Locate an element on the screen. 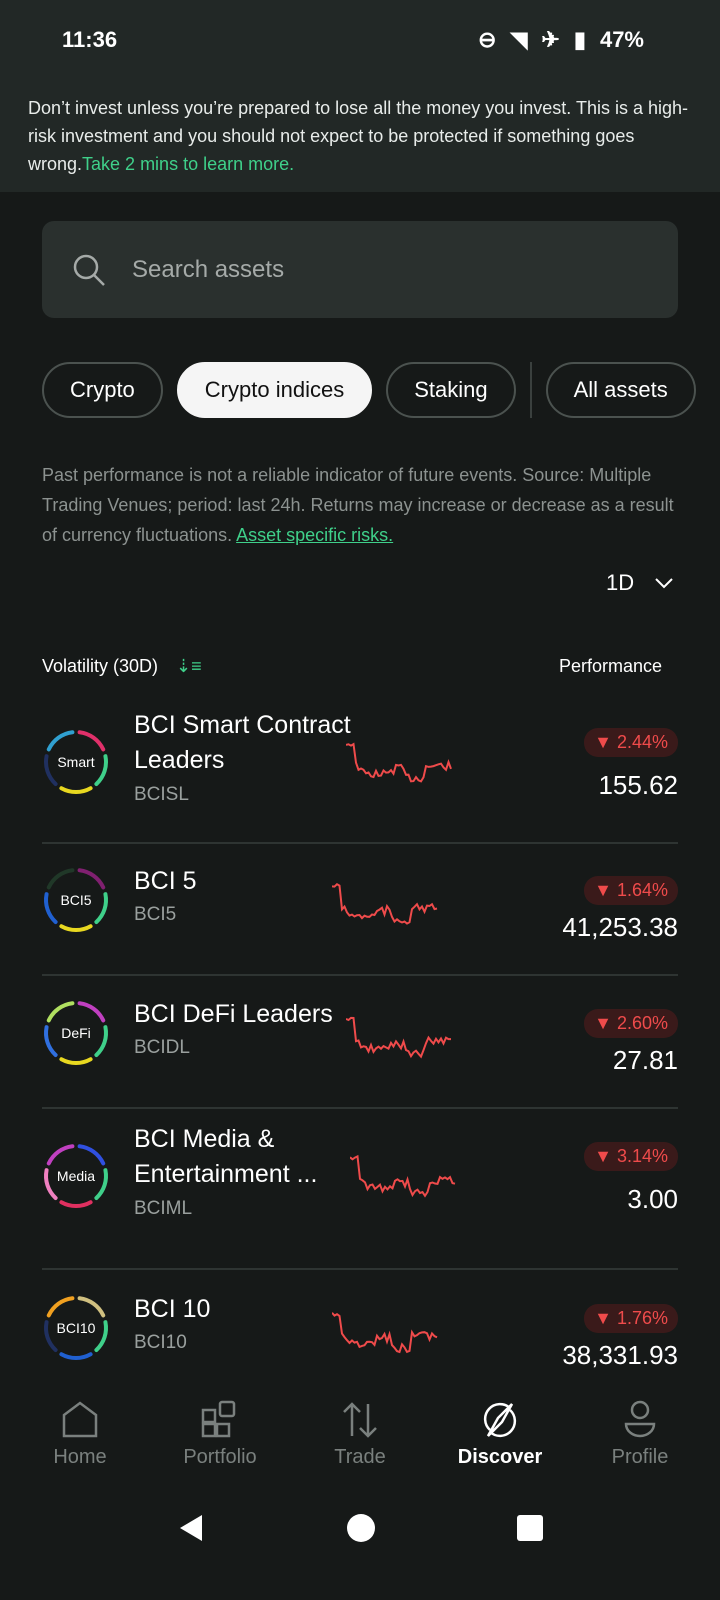  status-bar: 11:36 ⊖ ◥ ✈ ▮ 47% is located at coordinates (360, 40).